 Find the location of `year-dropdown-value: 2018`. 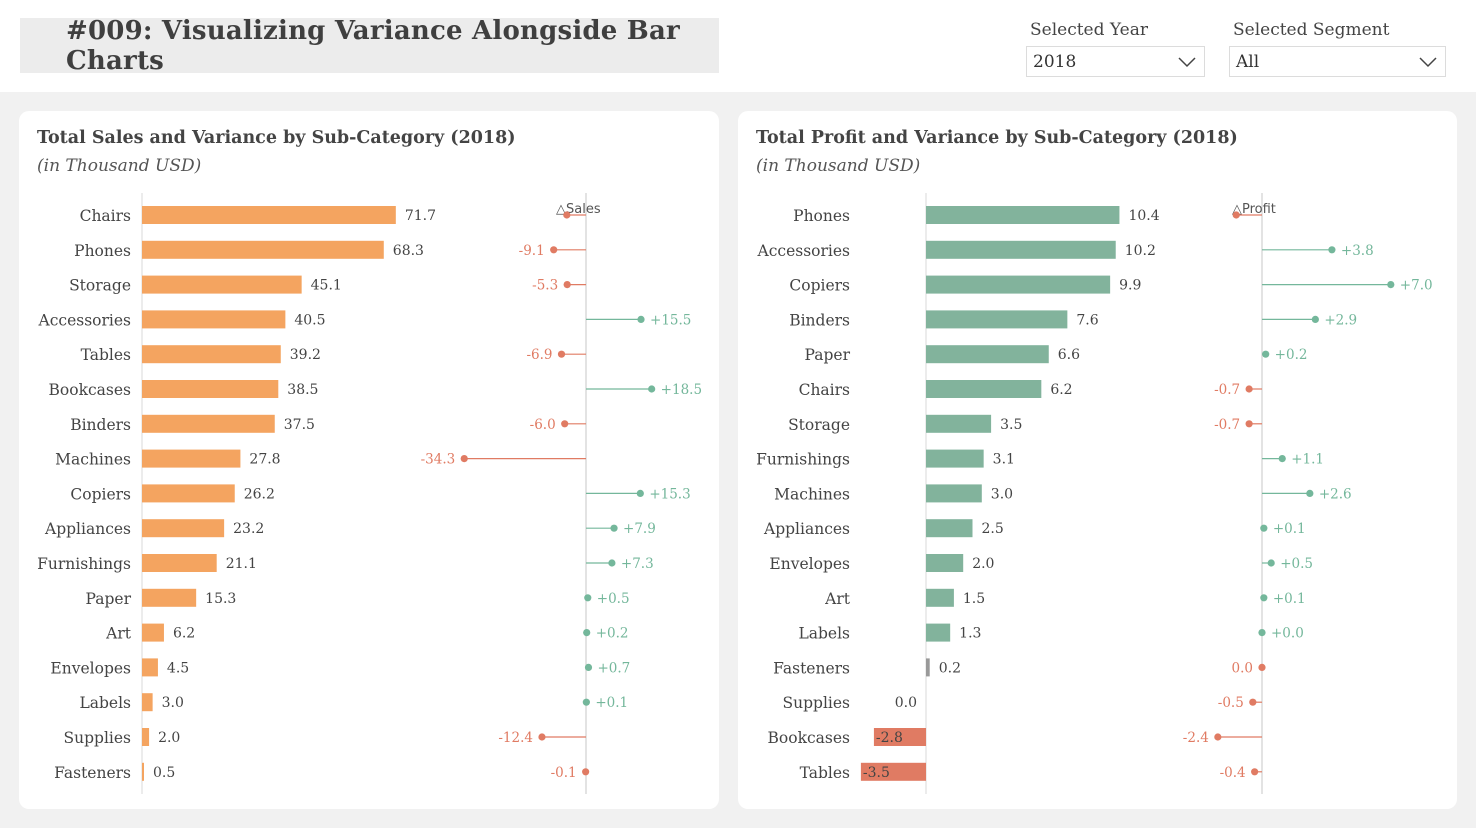

year-dropdown-value: 2018 is located at coordinates (1055, 61).